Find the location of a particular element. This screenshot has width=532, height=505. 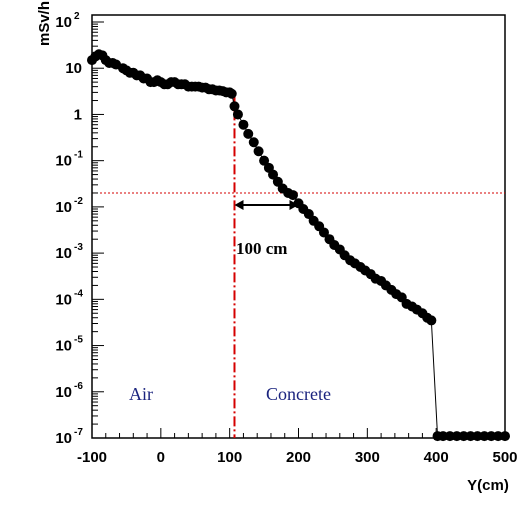

y-tick-exponent: -4 is located at coordinates (78, 293).